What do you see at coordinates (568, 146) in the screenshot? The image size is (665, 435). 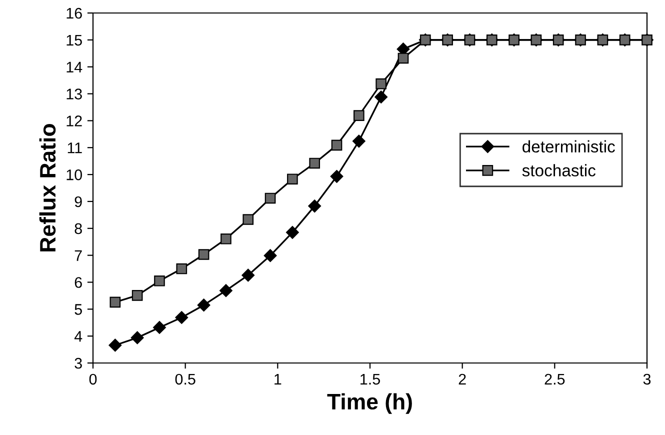 I see `legend-label: deterministic` at bounding box center [568, 146].